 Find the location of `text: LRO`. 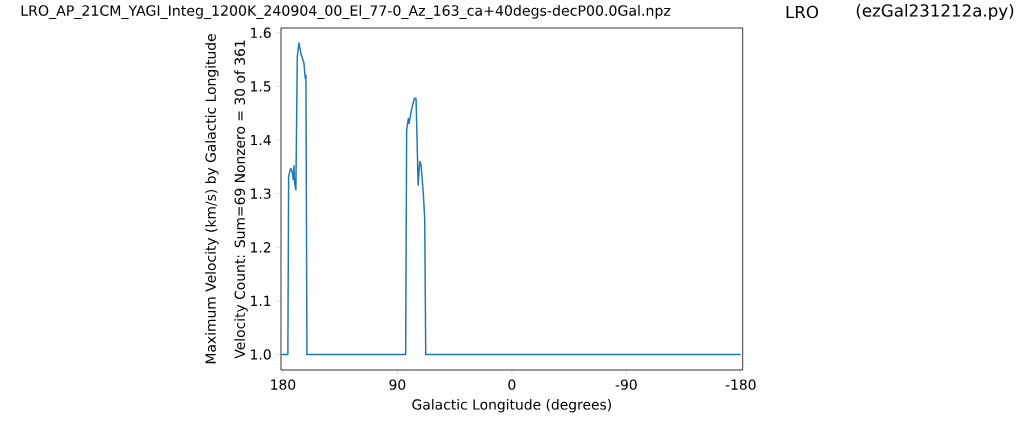

text: LRO is located at coordinates (802, 12).